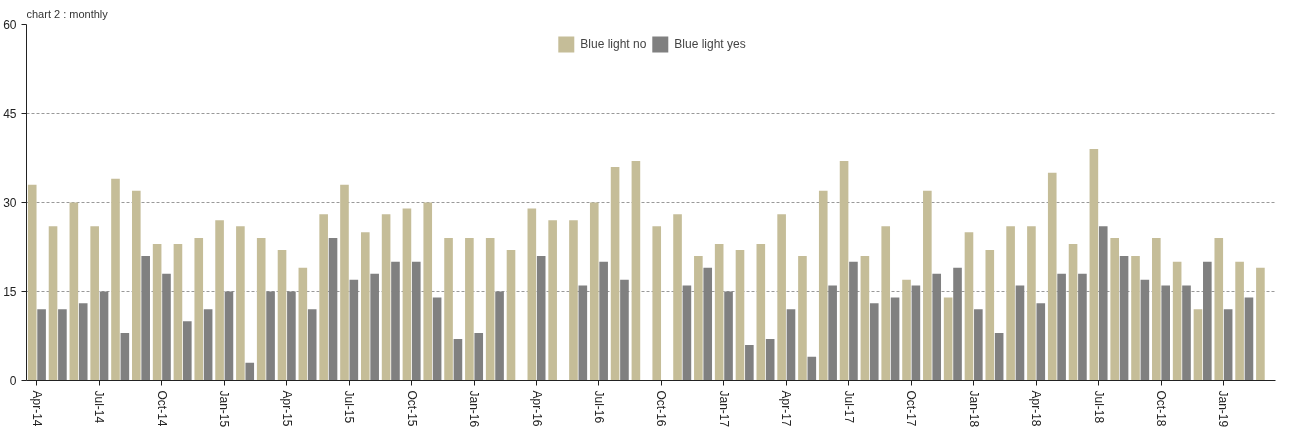 This screenshot has width=1294, height=439. Describe the element at coordinates (911, 408) in the screenshot. I see `x-tick-label: Oct-17` at that location.